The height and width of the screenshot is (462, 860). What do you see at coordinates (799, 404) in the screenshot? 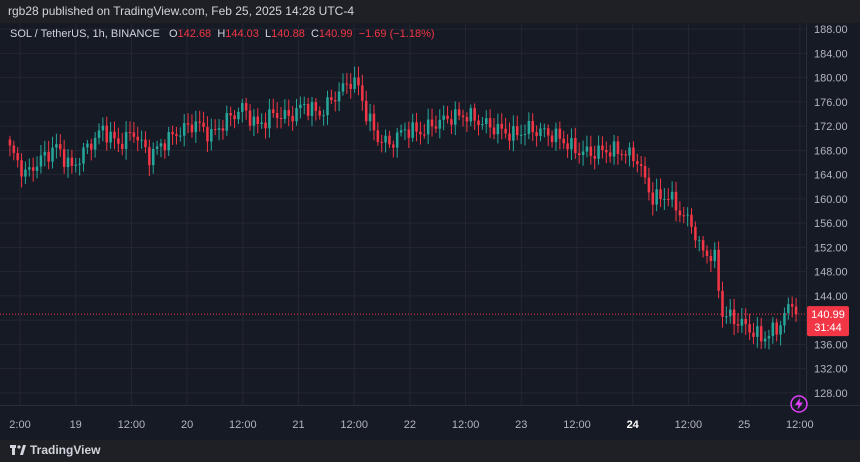
I see `flash-icon` at bounding box center [799, 404].